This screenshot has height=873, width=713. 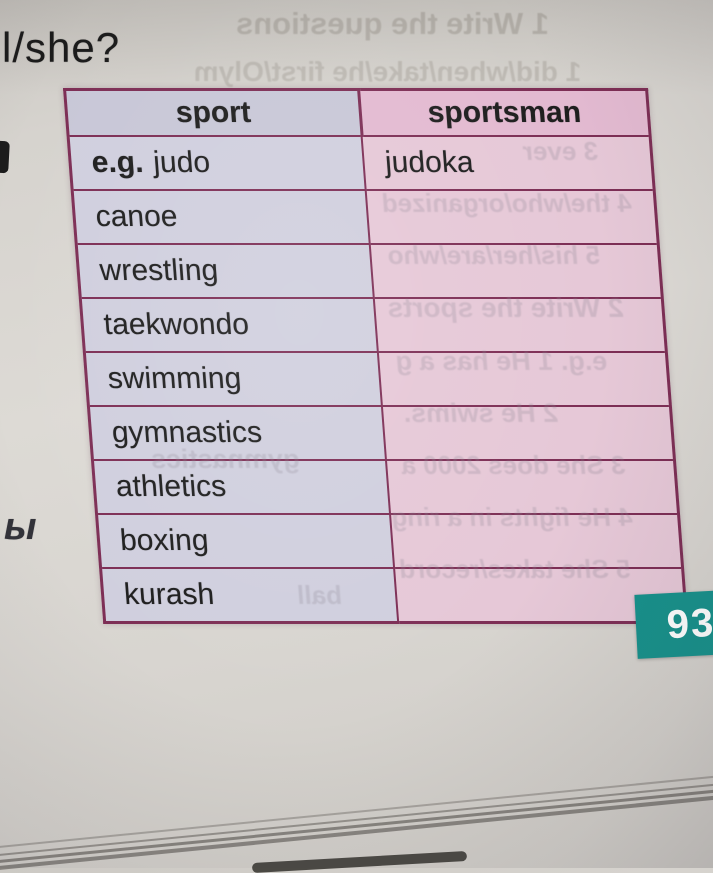 I want to click on table-row: wrestling, so click(x=369, y=271).